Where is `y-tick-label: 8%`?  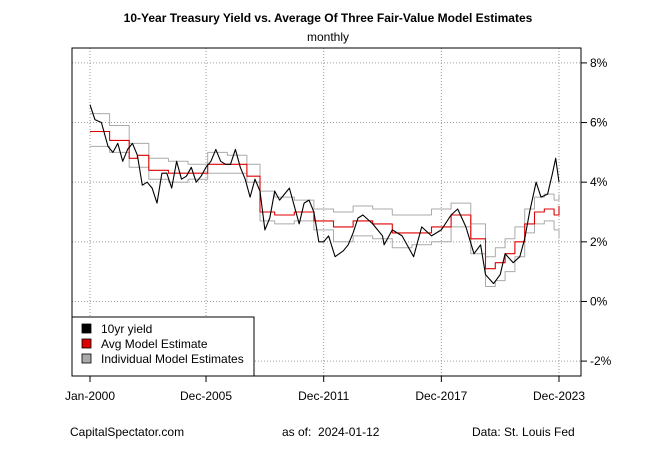 y-tick-label: 8% is located at coordinates (599, 63).